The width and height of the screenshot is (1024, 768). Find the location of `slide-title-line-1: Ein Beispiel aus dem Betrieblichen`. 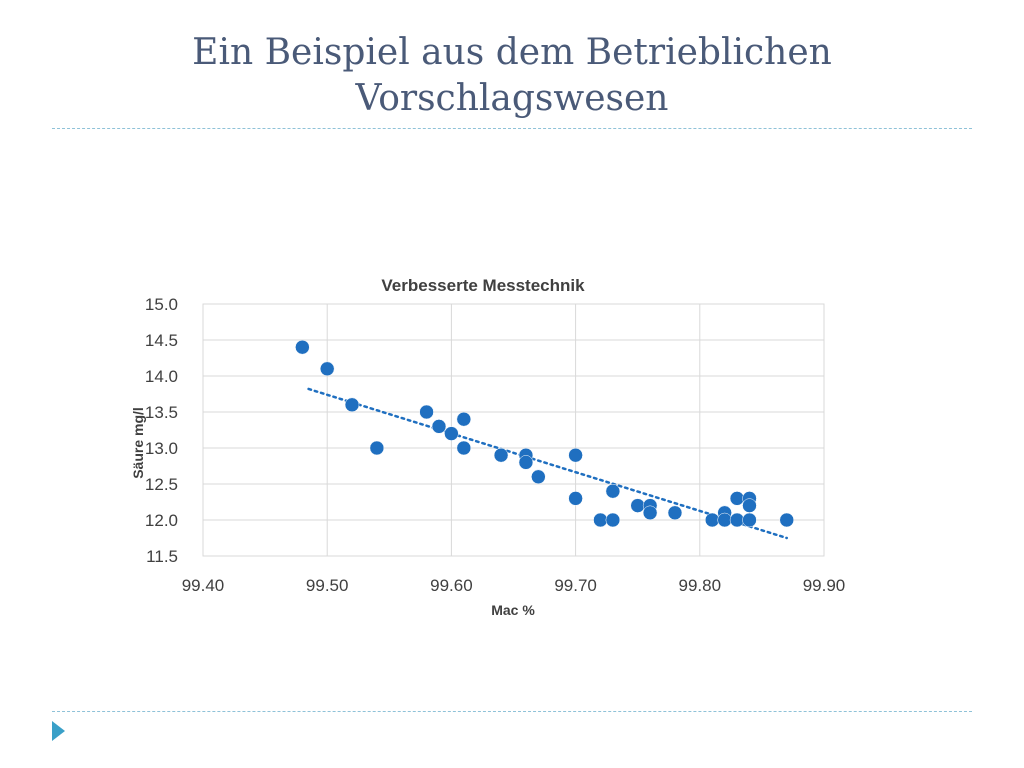

slide-title-line-1: Ein Beispiel aus dem Betrieblichen is located at coordinates (512, 52).